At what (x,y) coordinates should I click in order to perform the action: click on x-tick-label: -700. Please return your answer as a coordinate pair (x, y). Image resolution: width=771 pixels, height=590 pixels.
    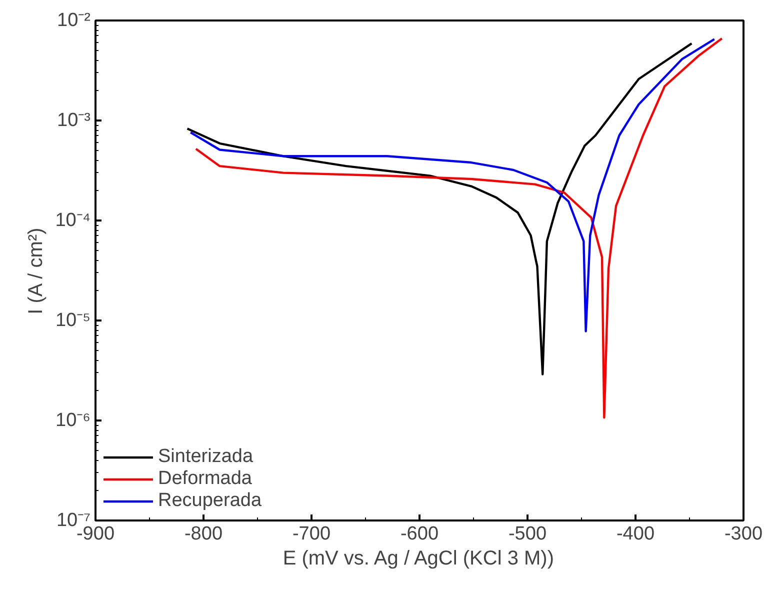
    Looking at the image, I should click on (311, 534).